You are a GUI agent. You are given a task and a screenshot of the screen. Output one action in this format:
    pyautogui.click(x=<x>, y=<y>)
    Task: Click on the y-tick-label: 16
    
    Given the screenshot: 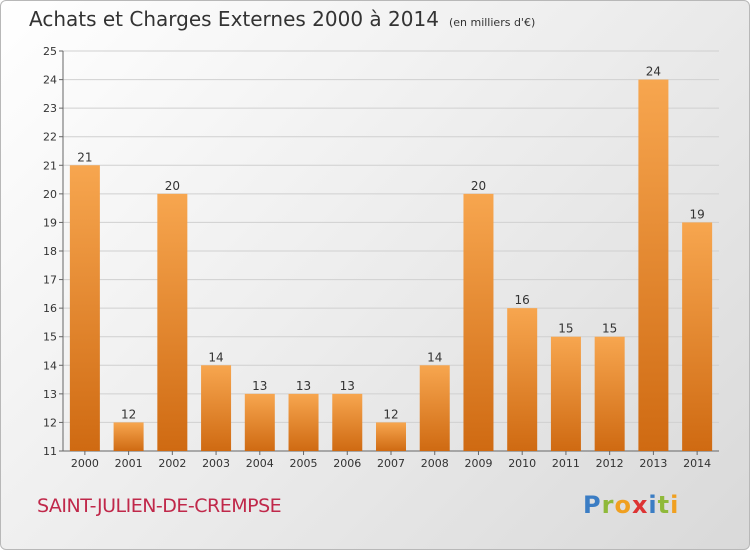 What is the action you would take?
    pyautogui.click(x=50, y=308)
    